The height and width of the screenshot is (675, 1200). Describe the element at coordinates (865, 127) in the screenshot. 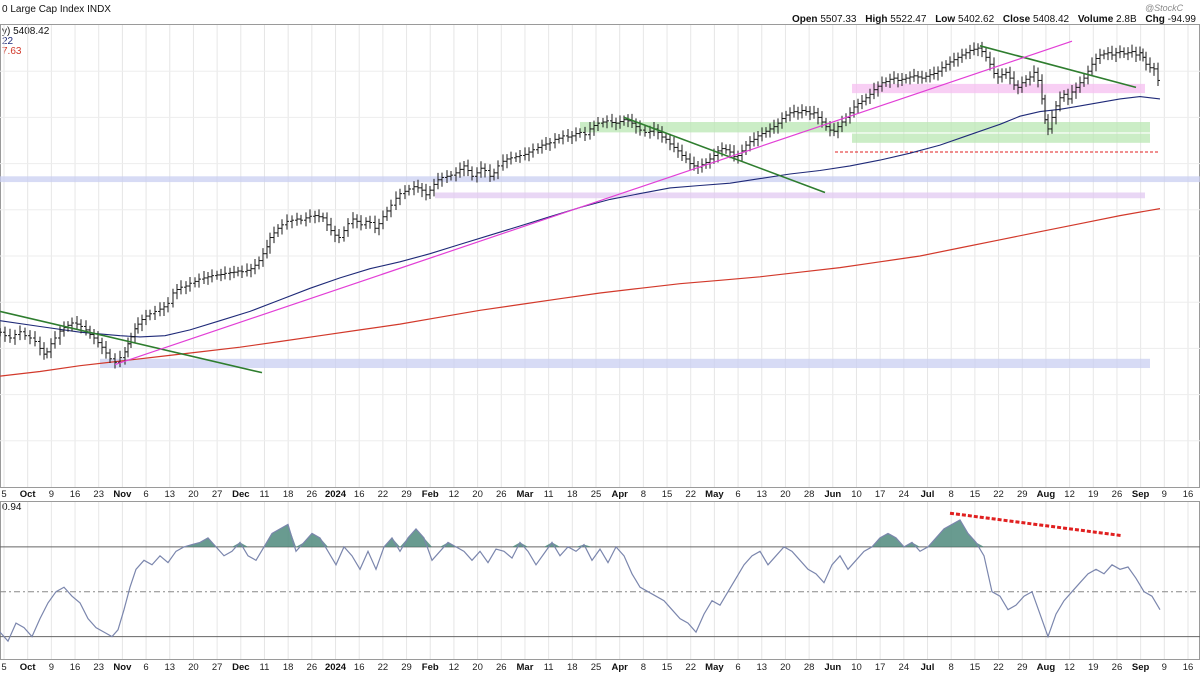

I see `zone-green` at that location.